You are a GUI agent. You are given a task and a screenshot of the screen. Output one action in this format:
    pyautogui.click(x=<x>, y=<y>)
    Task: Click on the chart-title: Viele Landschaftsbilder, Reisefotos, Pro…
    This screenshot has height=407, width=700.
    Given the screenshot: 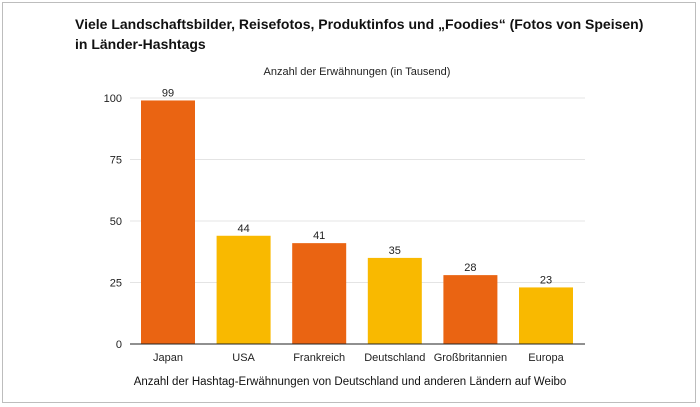 What is the action you would take?
    pyautogui.click(x=375, y=34)
    